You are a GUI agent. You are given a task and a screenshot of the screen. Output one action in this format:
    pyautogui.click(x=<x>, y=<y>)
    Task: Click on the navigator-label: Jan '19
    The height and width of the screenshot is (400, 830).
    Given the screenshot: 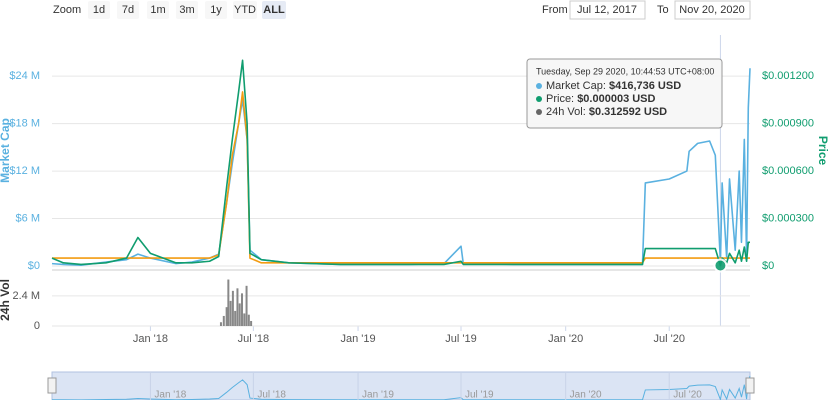 What is the action you would take?
    pyautogui.click(x=378, y=395)
    